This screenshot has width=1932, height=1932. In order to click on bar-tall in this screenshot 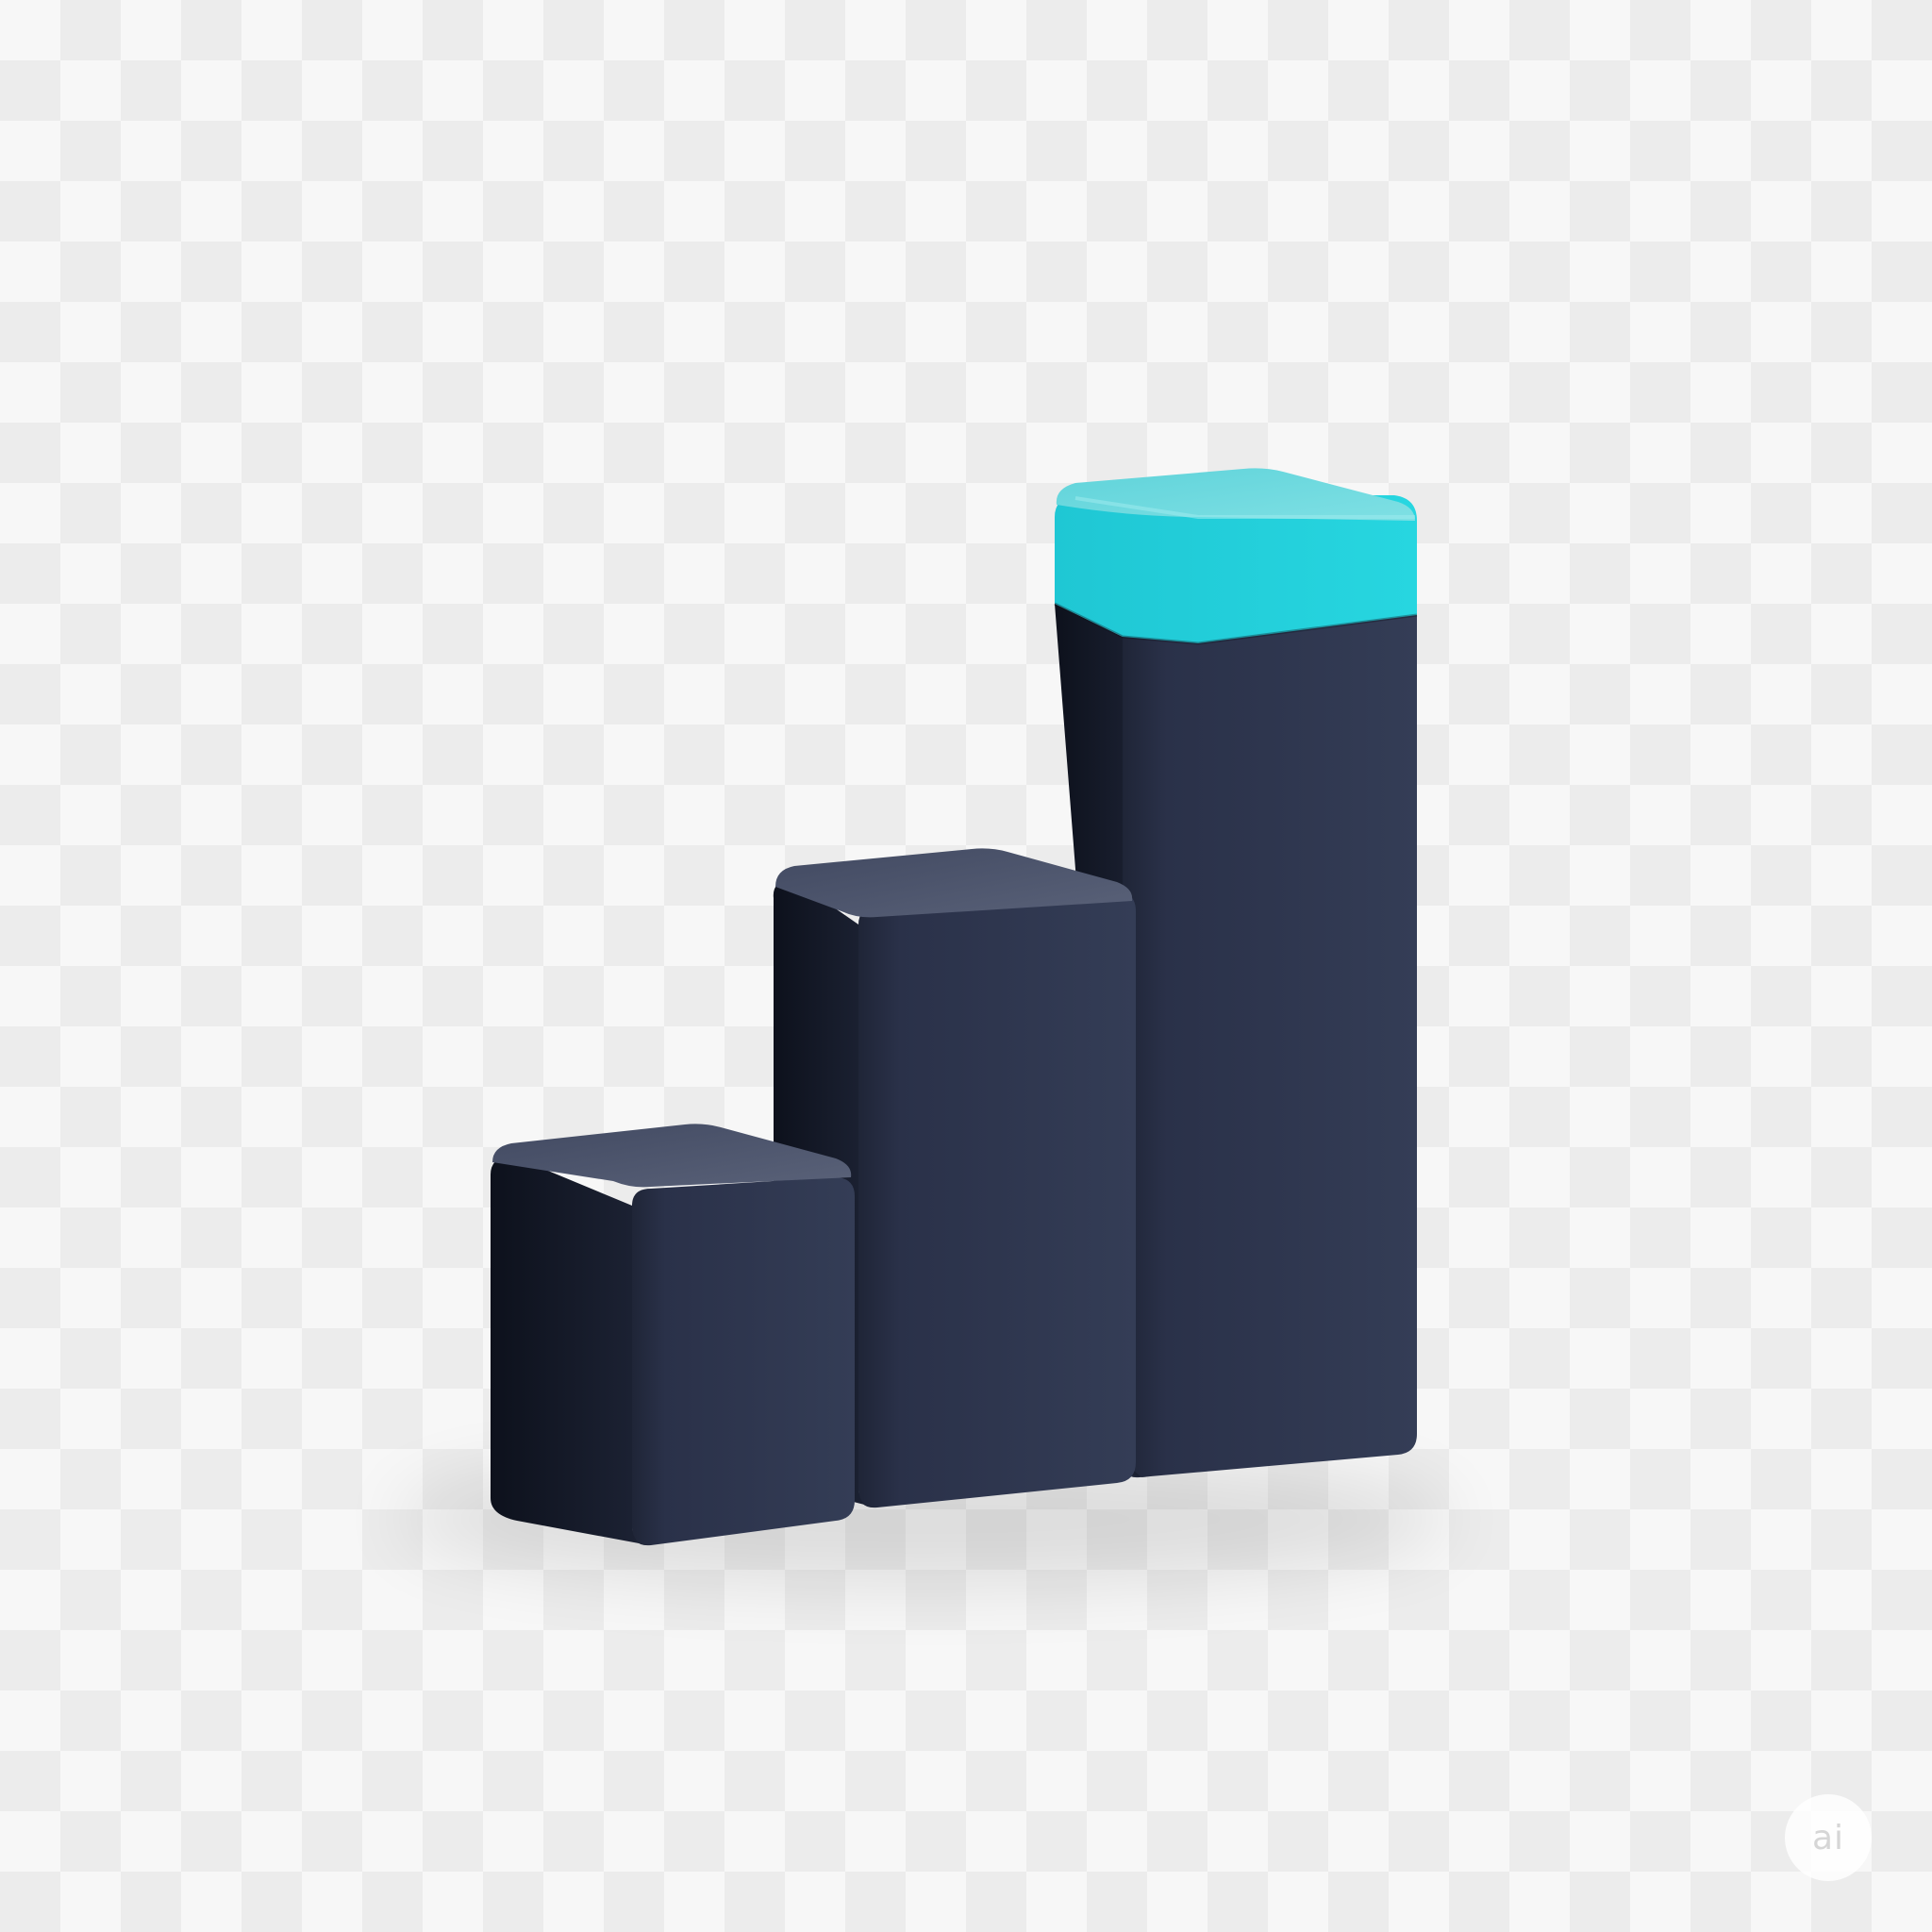, I will do `click(1236, 973)`.